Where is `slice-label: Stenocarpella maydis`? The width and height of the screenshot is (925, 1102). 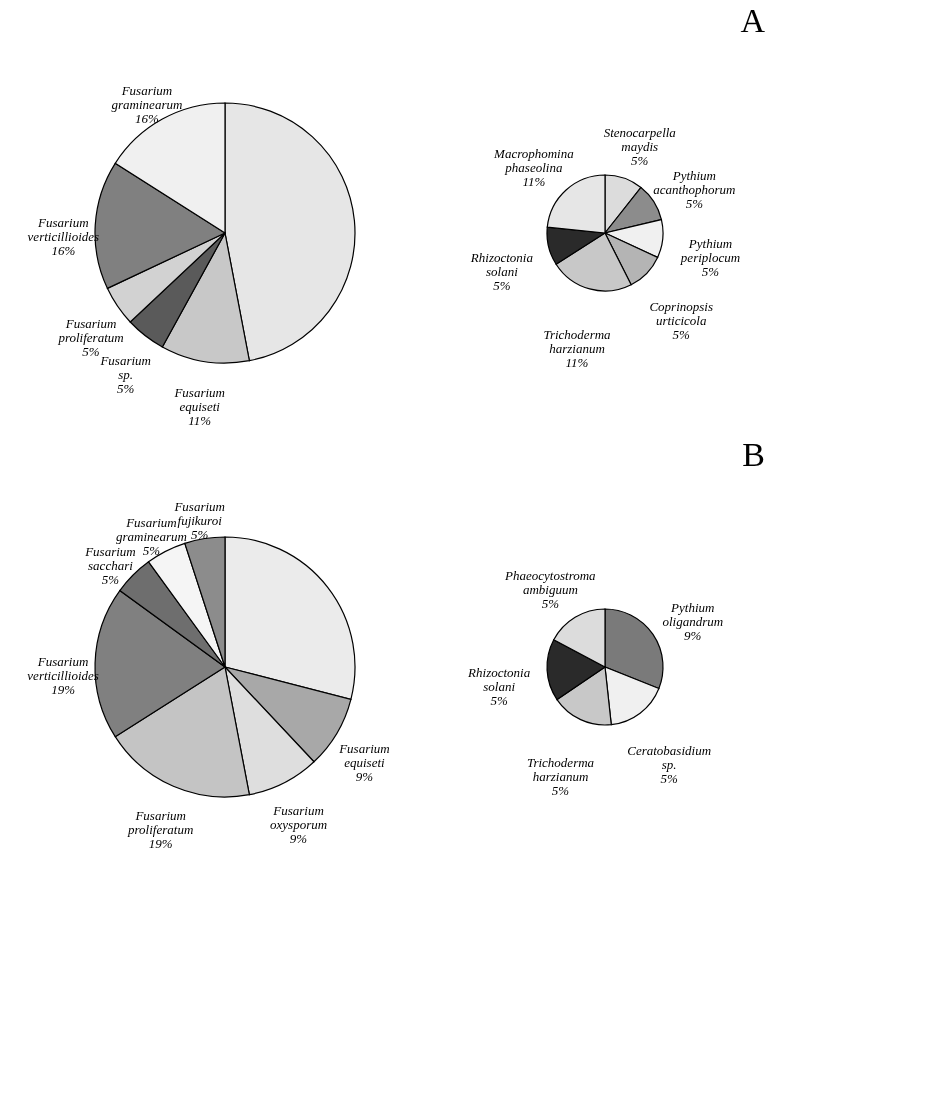
slice-label: Stenocarpella maydis is located at coordinates (640, 139).